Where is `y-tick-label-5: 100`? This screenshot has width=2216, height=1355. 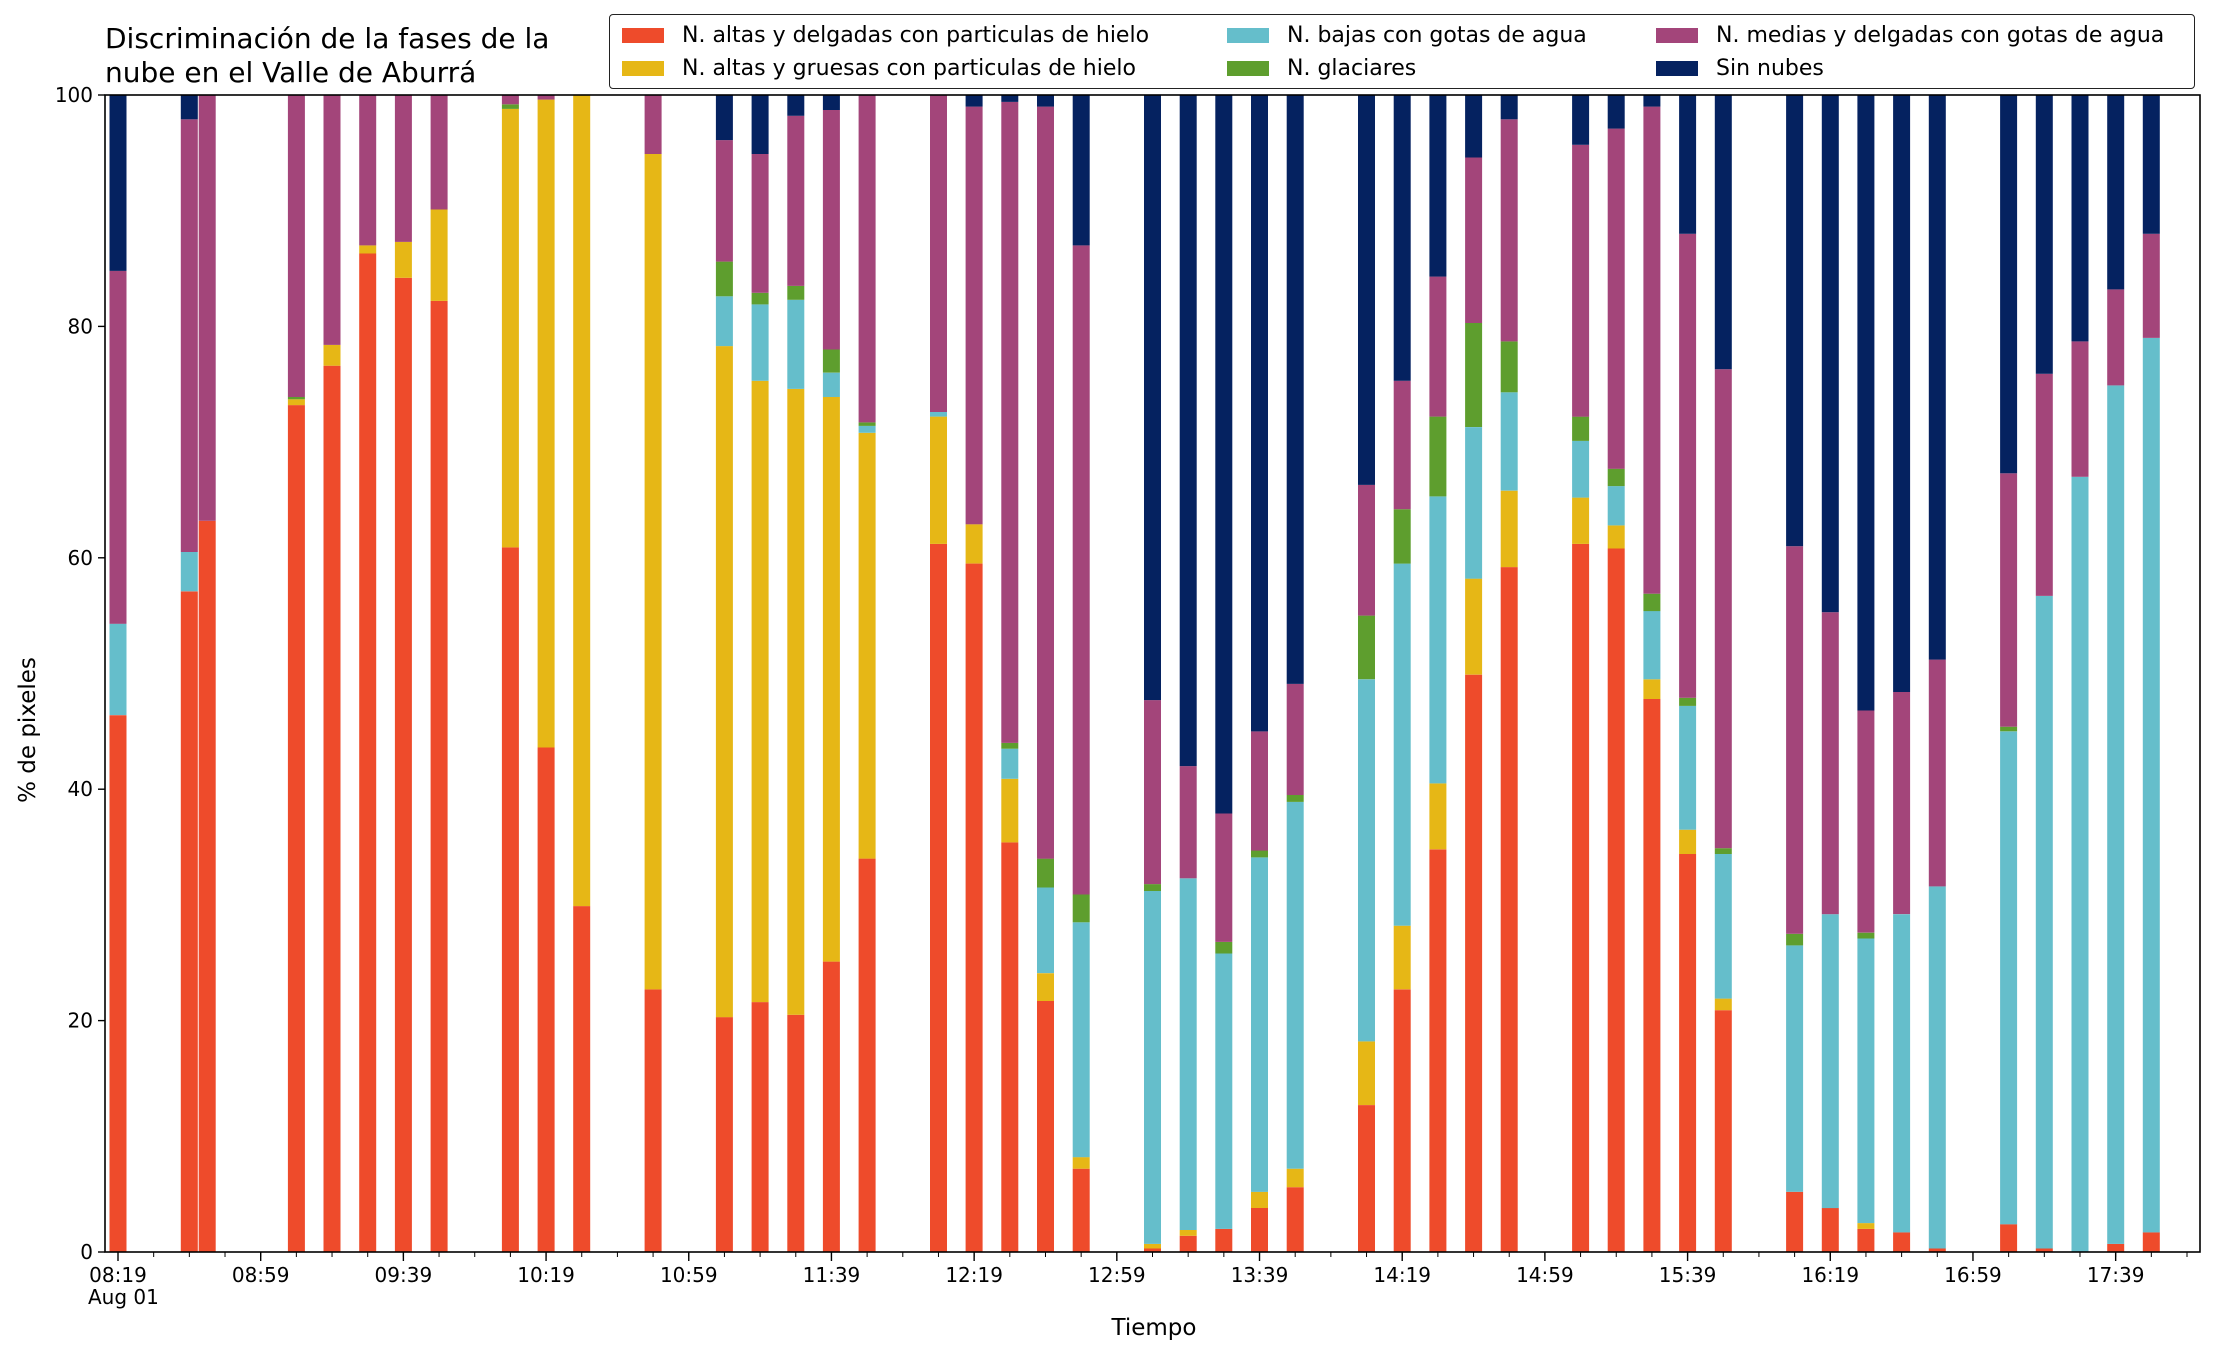
y-tick-label-5: 100 is located at coordinates (74, 95).